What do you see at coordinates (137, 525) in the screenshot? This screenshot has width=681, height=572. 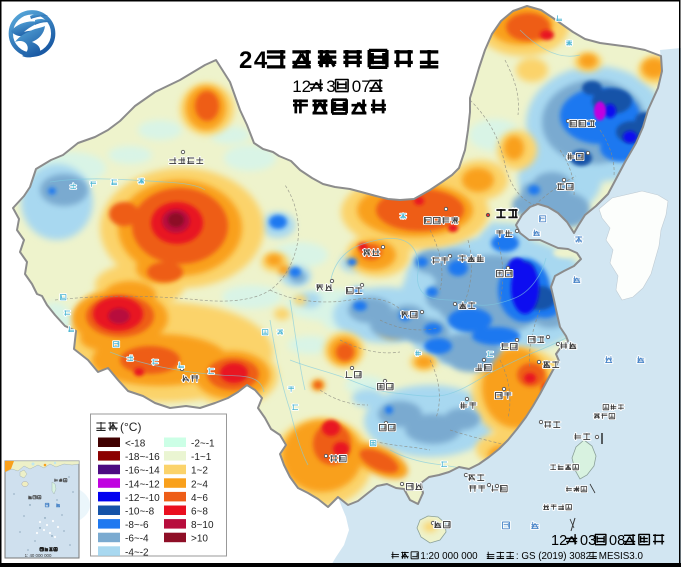 I see `svg-text: -8~-6` at bounding box center [137, 525].